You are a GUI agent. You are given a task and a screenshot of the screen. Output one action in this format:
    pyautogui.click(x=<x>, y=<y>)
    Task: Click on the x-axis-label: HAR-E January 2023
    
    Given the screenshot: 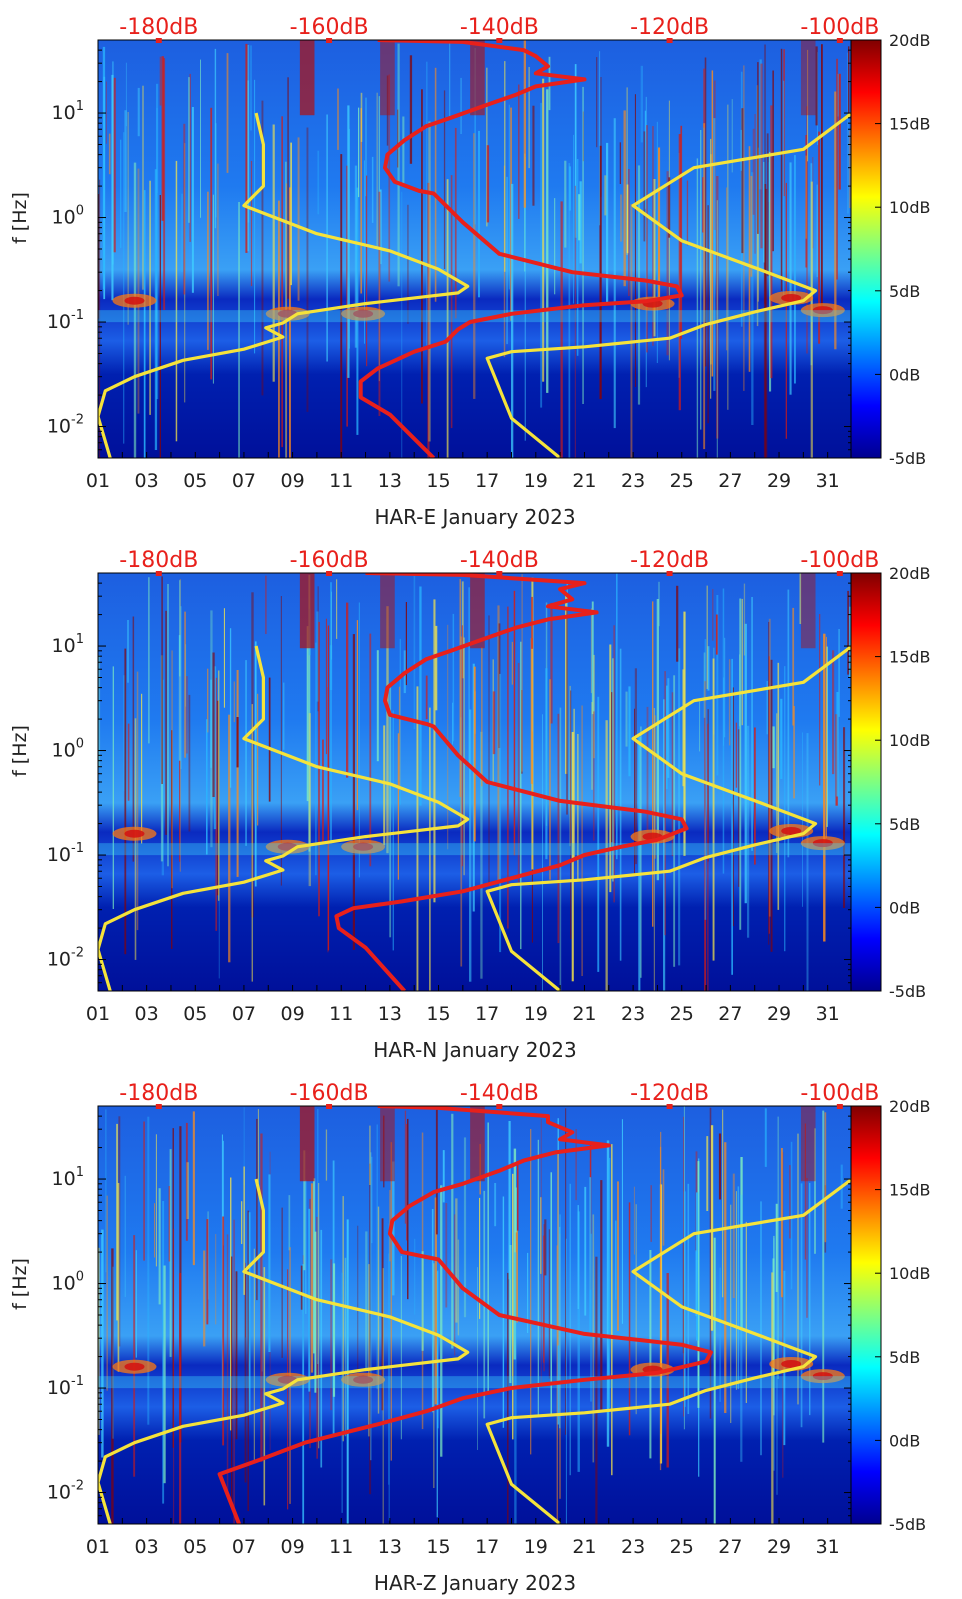 What is the action you would take?
    pyautogui.click(x=474, y=517)
    